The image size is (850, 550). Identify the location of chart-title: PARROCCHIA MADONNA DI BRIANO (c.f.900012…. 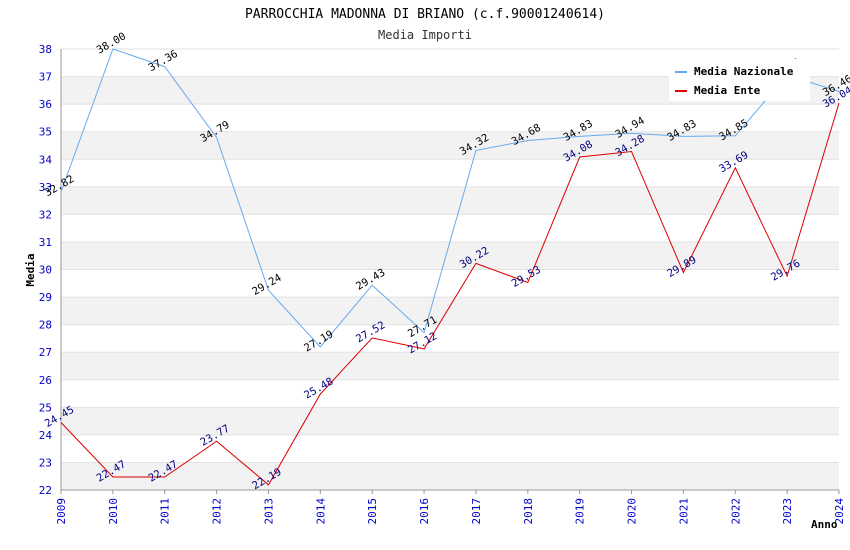
(425, 14).